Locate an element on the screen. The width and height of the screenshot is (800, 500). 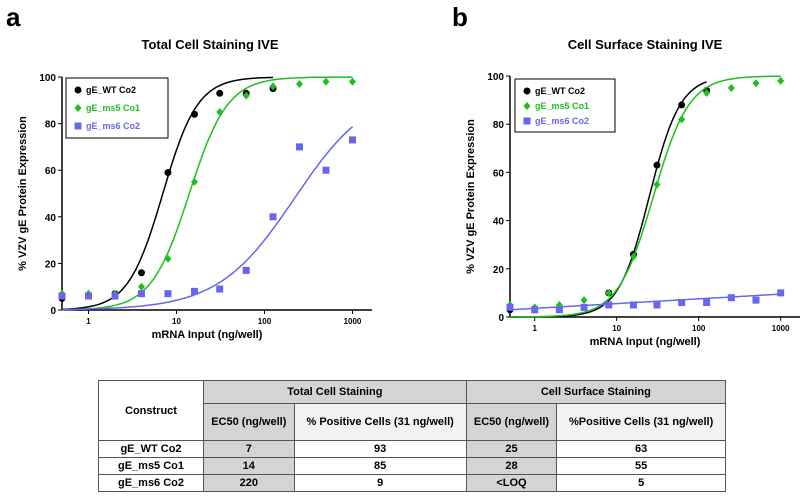
header-col: % Positive Cells (31 ng/well) is located at coordinates (380, 422).